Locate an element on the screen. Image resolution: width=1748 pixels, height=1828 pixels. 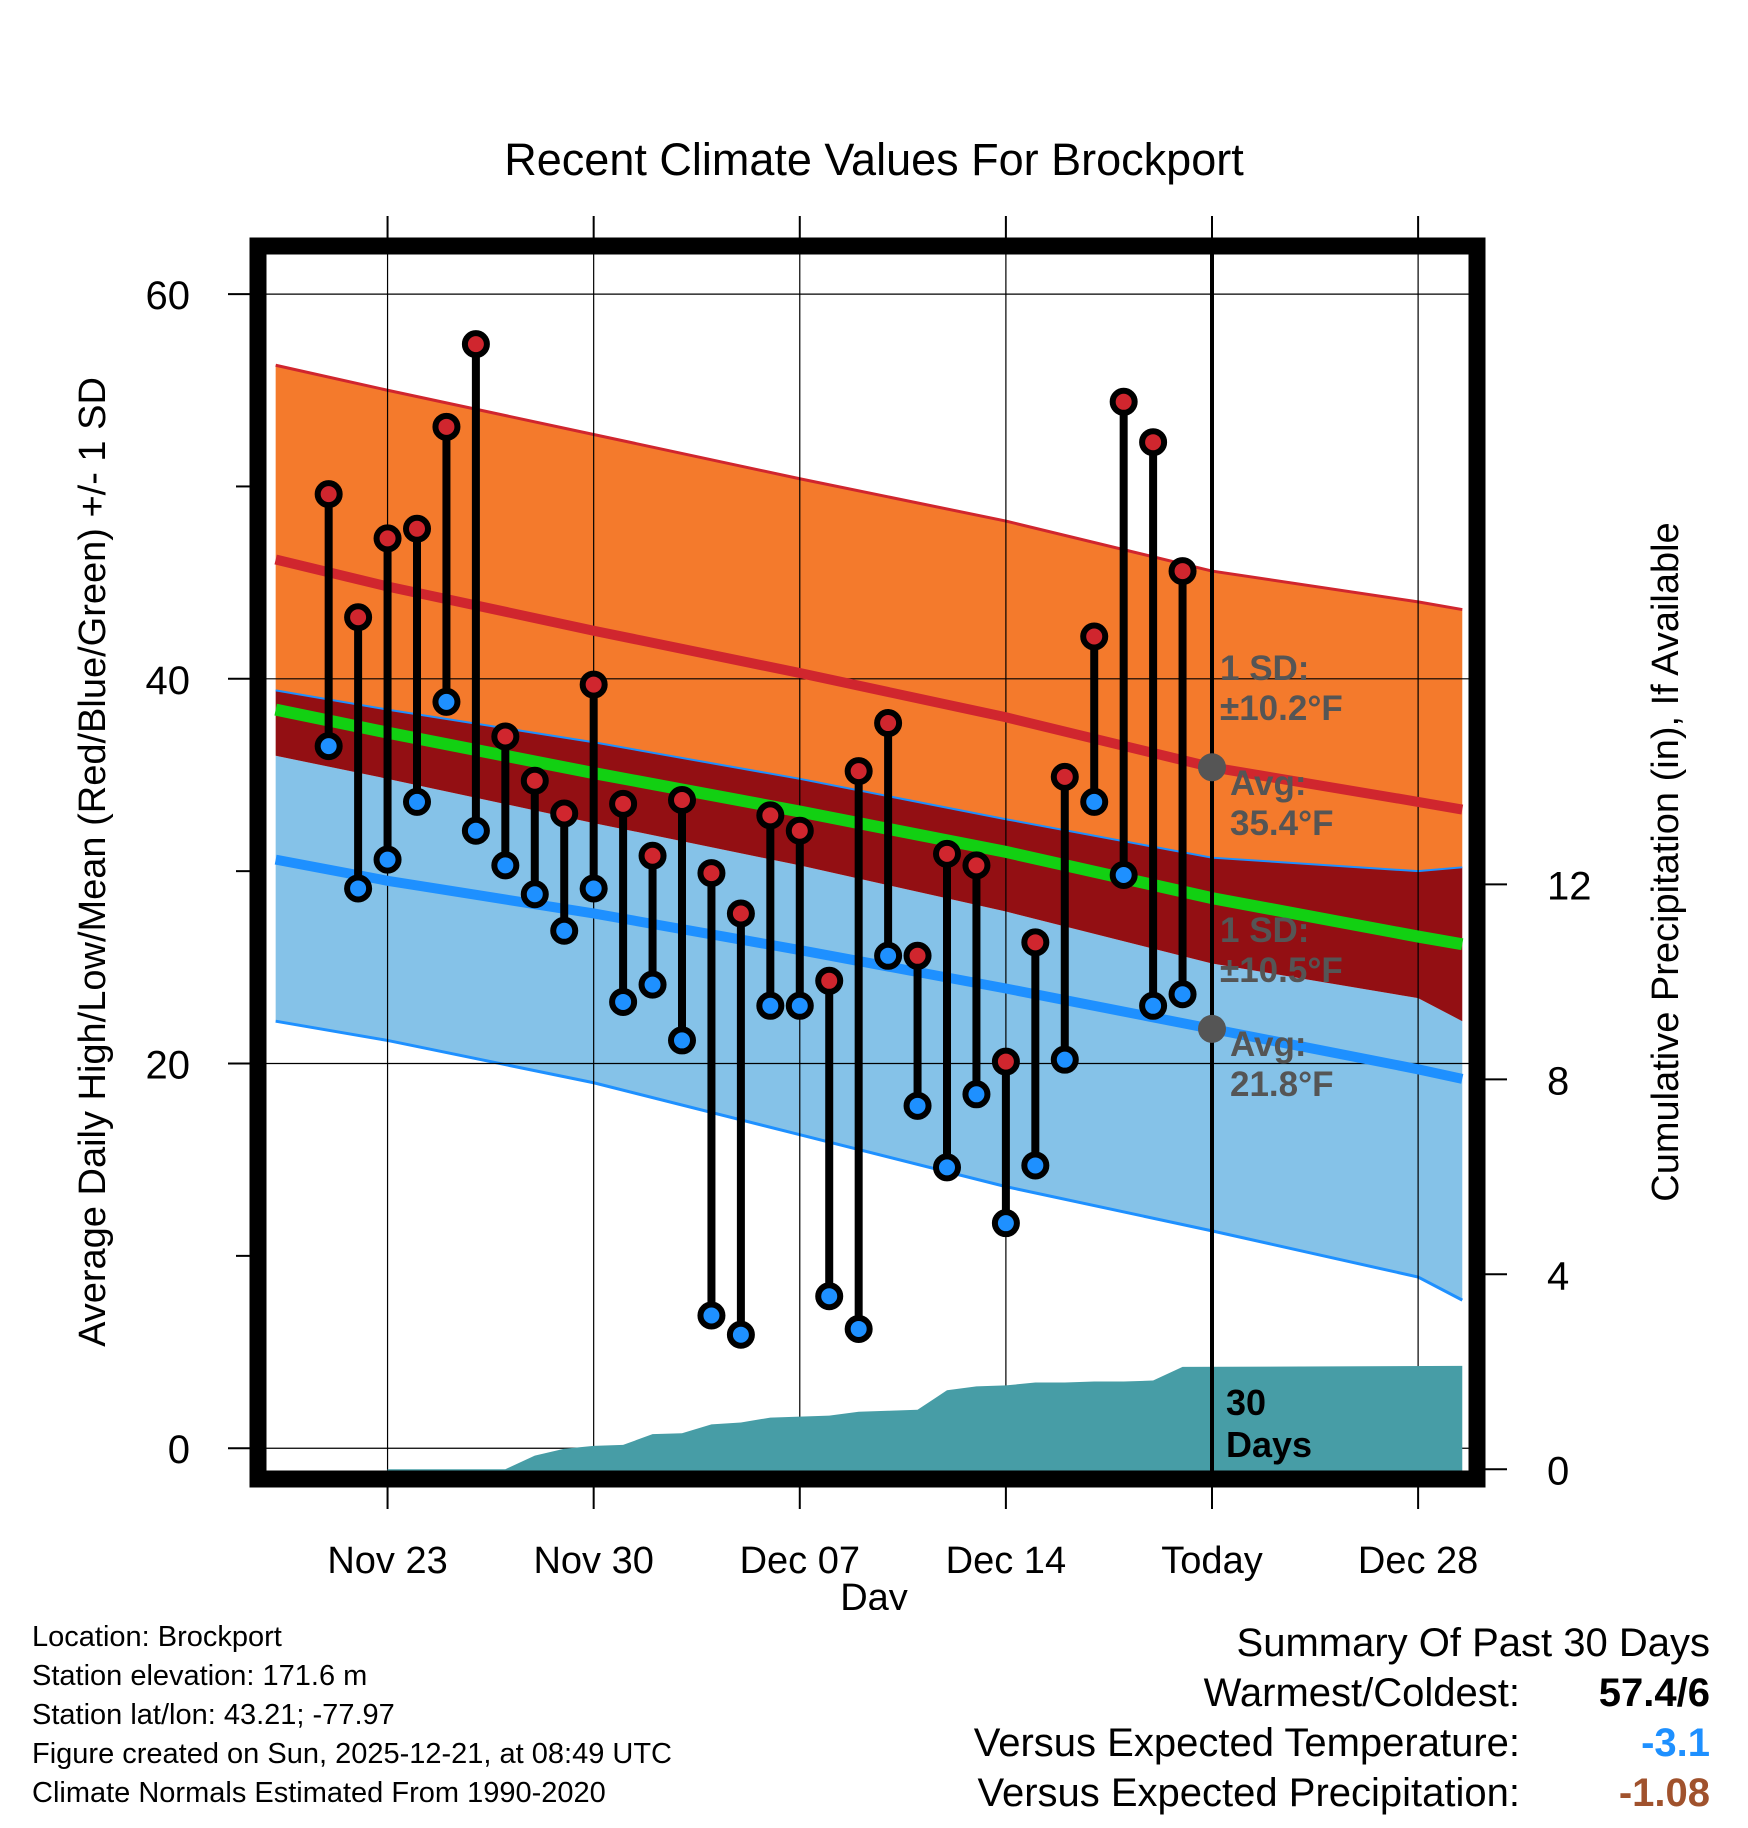
y-tick-label: 20 is located at coordinates (168, 1066).